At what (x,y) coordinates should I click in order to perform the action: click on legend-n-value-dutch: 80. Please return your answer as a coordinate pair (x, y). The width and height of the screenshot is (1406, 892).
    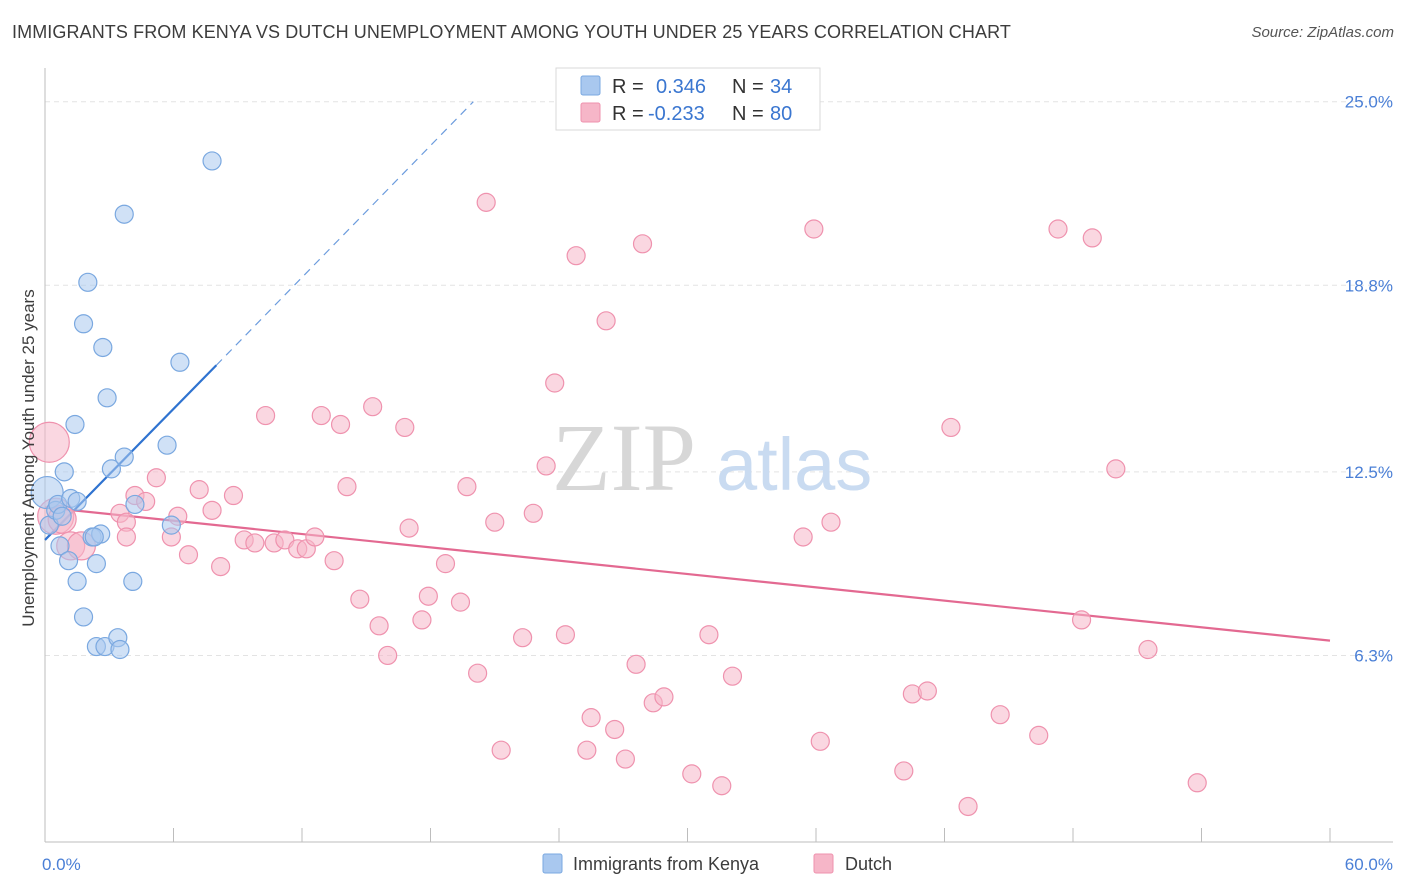
    Looking at the image, I should click on (781, 114).